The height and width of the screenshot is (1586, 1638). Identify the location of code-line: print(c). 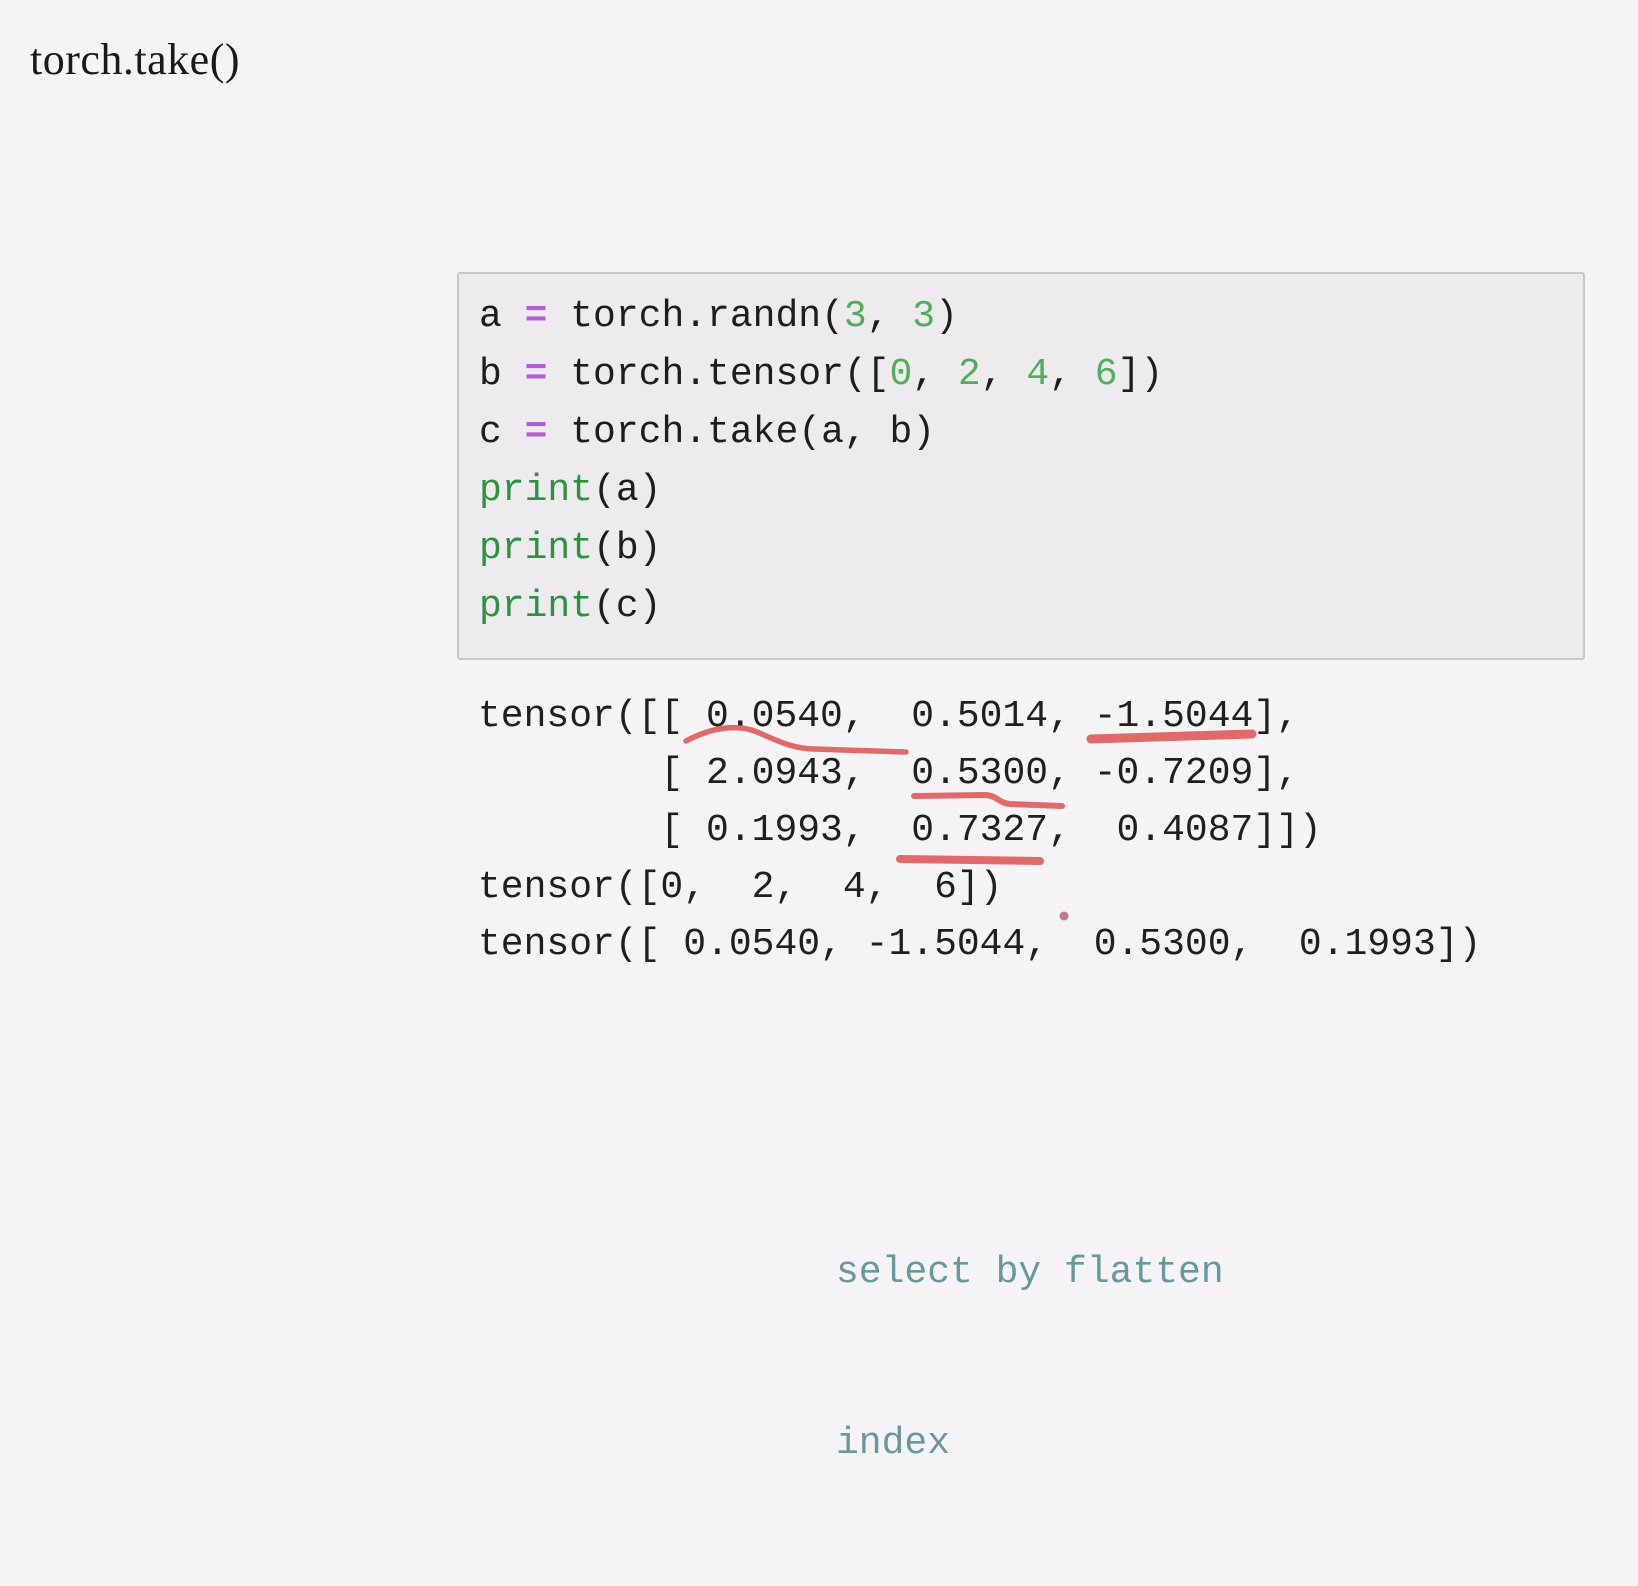
(821, 607).